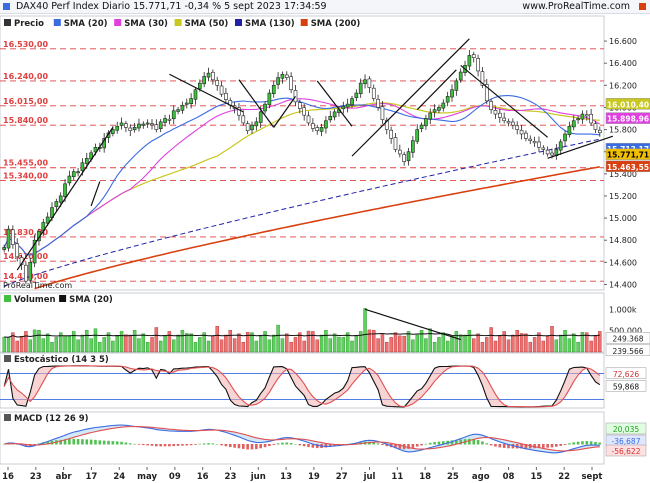  What do you see at coordinates (35, 300) in the screenshot?
I see `volume-legend-label: Volumen` at bounding box center [35, 300].